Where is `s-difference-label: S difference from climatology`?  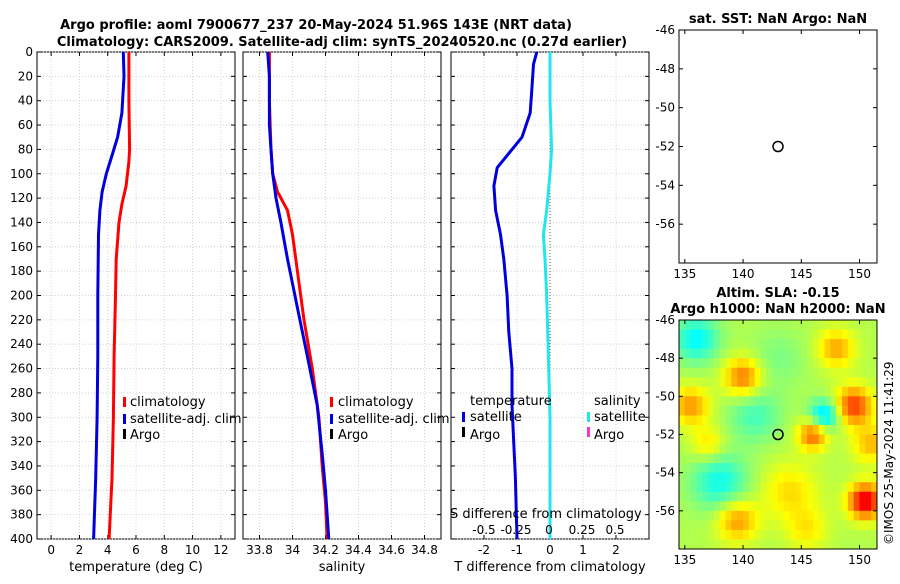
s-difference-label: S difference from climatology is located at coordinates (546, 514).